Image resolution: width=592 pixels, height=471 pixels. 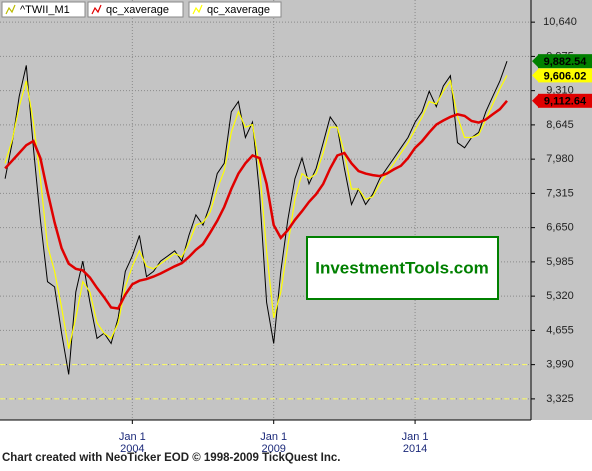 What do you see at coordinates (560, 399) in the screenshot?
I see `y-tick-label: 3,325` at bounding box center [560, 399].